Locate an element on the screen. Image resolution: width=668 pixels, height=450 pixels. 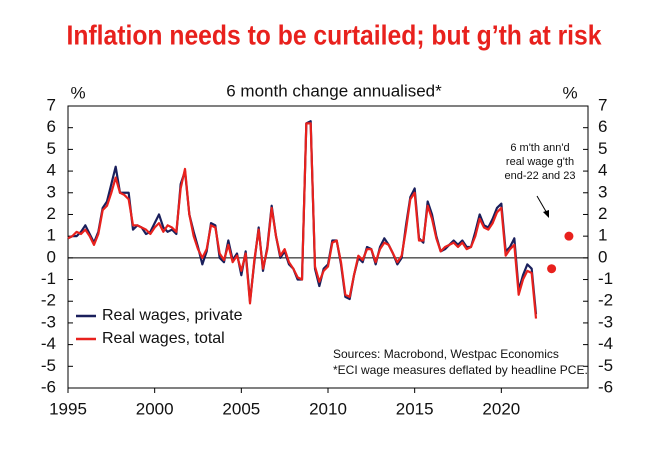
y2-tick-label: -6 is located at coordinates (605, 386).